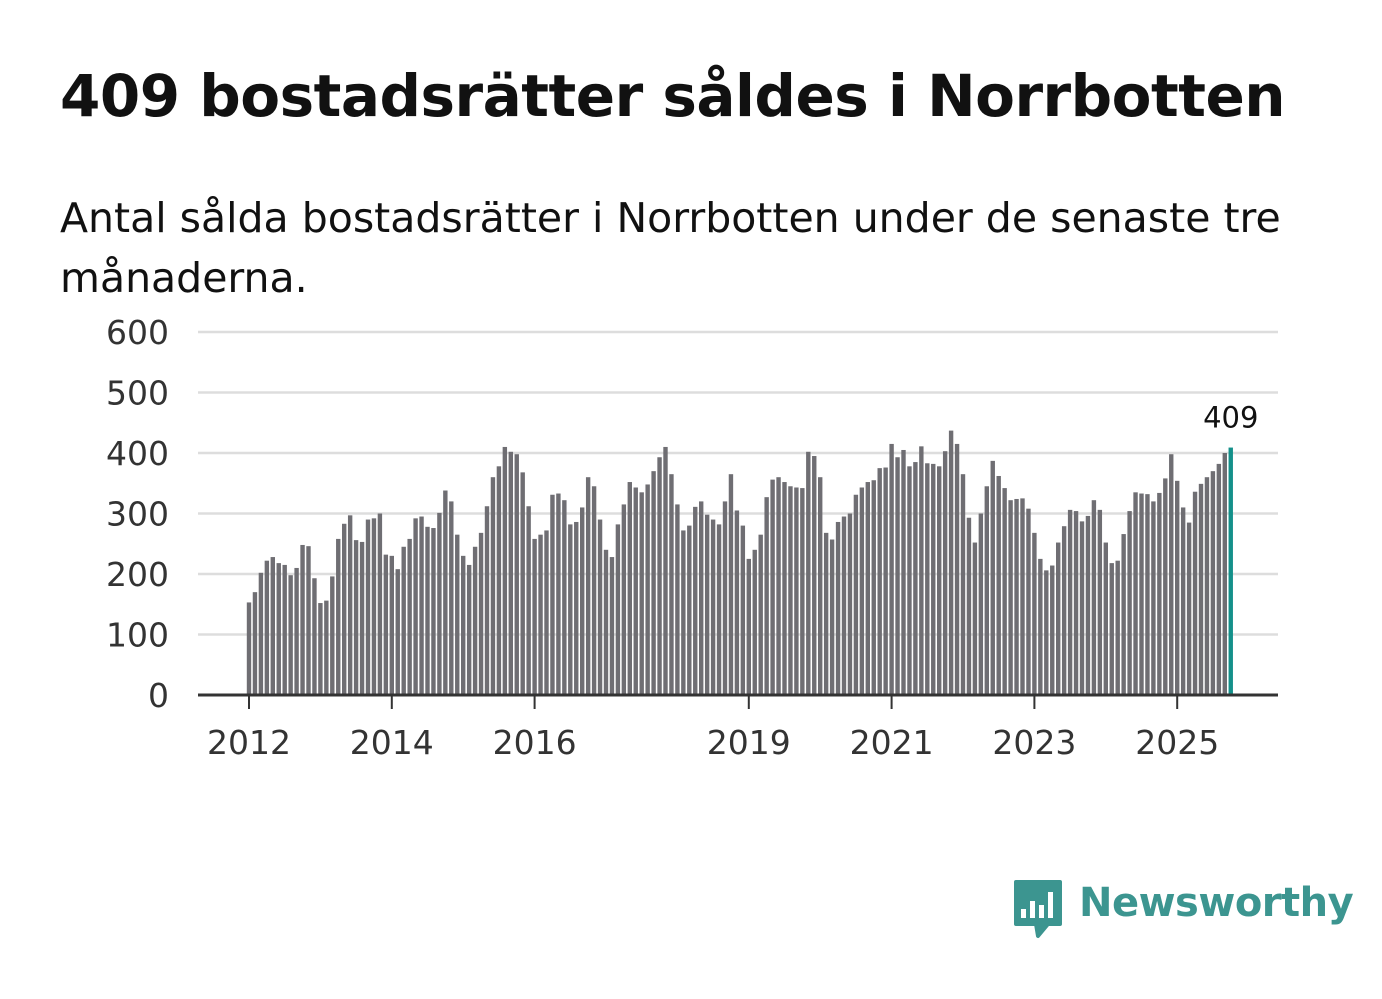 The height and width of the screenshot is (999, 1382). What do you see at coordinates (1216, 903) in the screenshot?
I see `newsworthy-logo-text: Newsworthy` at bounding box center [1216, 903].